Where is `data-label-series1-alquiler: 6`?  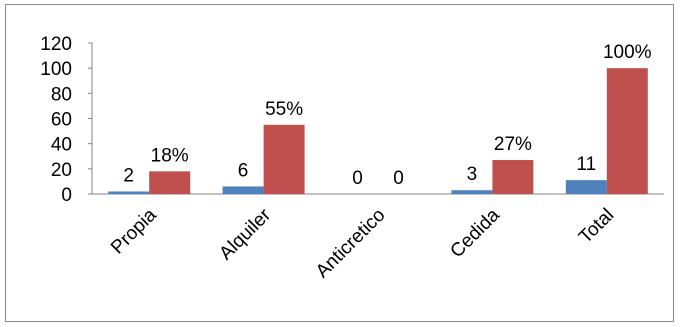
data-label-series1-alquiler: 6 is located at coordinates (243, 170).